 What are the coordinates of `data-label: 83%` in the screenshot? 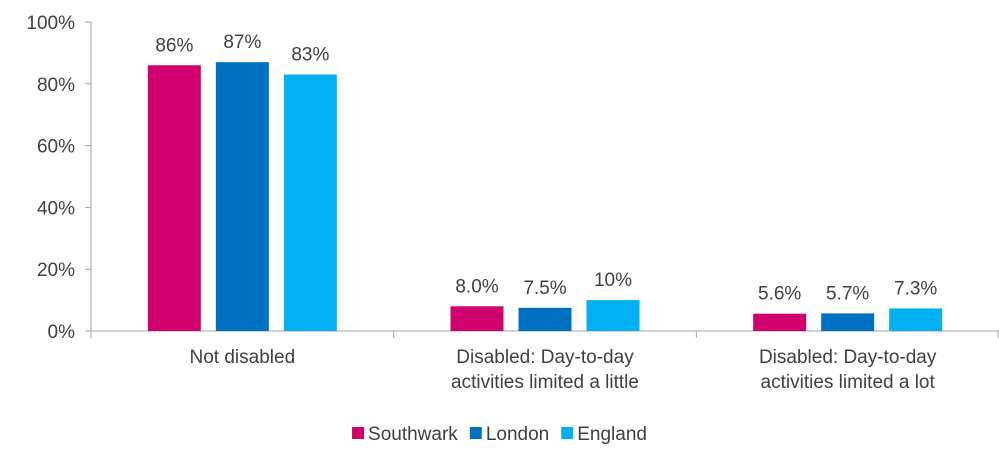 It's located at (310, 55).